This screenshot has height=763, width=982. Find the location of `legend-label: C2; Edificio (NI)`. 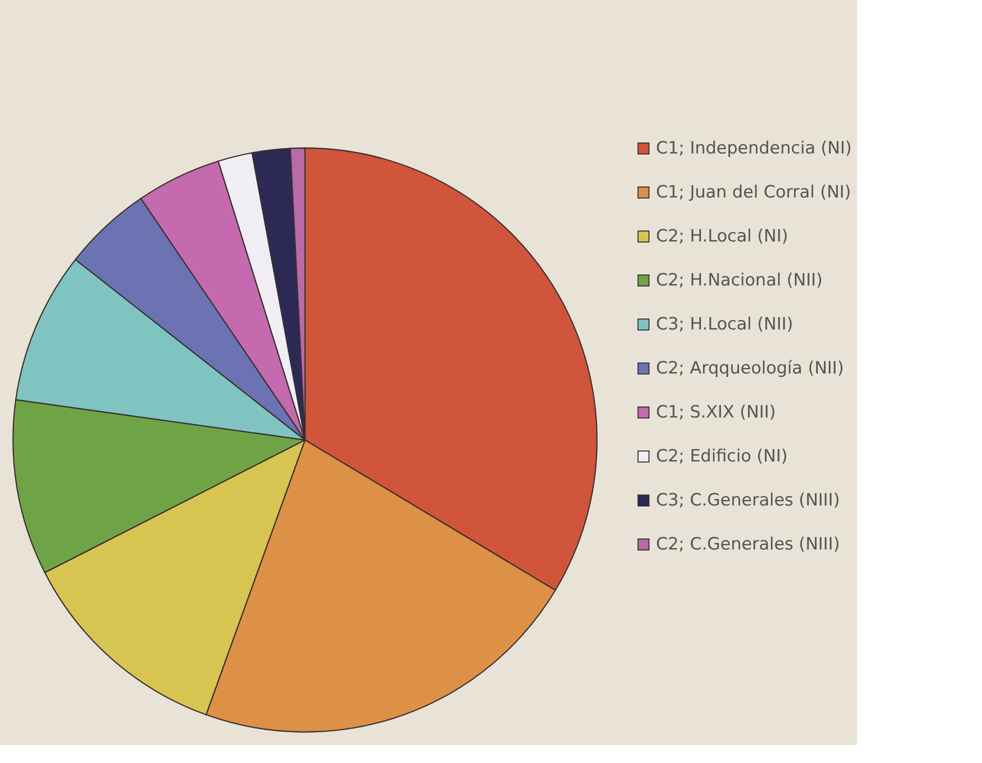

legend-label: C2; Edificio (NI) is located at coordinates (722, 456).